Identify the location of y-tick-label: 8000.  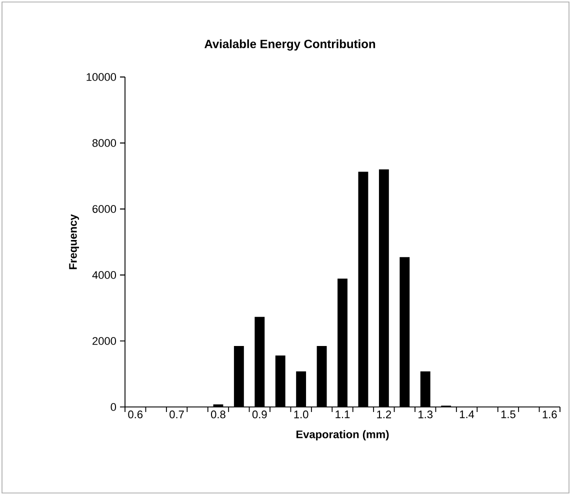
(104, 143).